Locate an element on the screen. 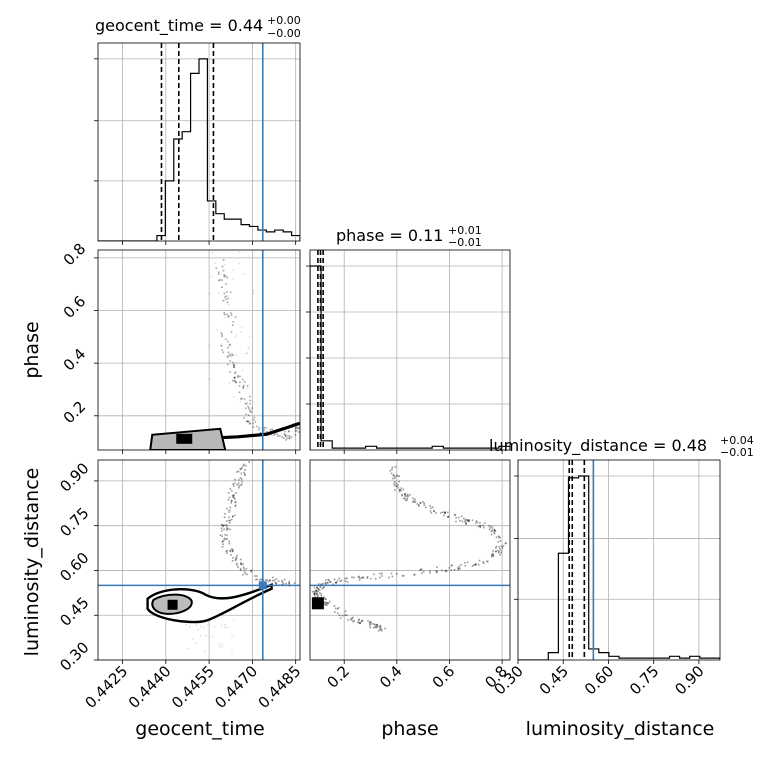 The height and width of the screenshot is (760, 760). histogram-luminosity_distance is located at coordinates (619, 560).